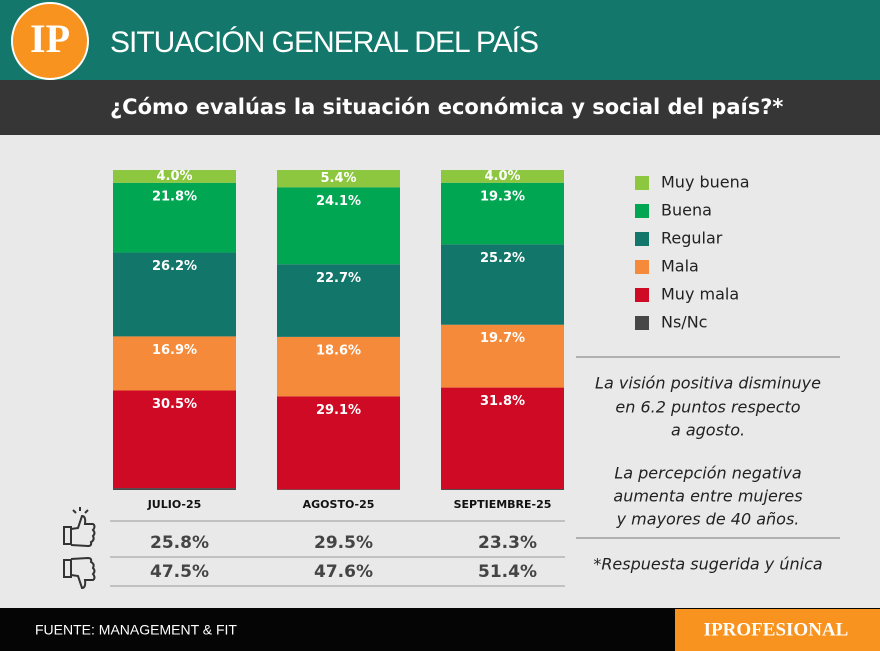  What do you see at coordinates (684, 322) in the screenshot?
I see `legend-label: Ns/Nc` at bounding box center [684, 322].